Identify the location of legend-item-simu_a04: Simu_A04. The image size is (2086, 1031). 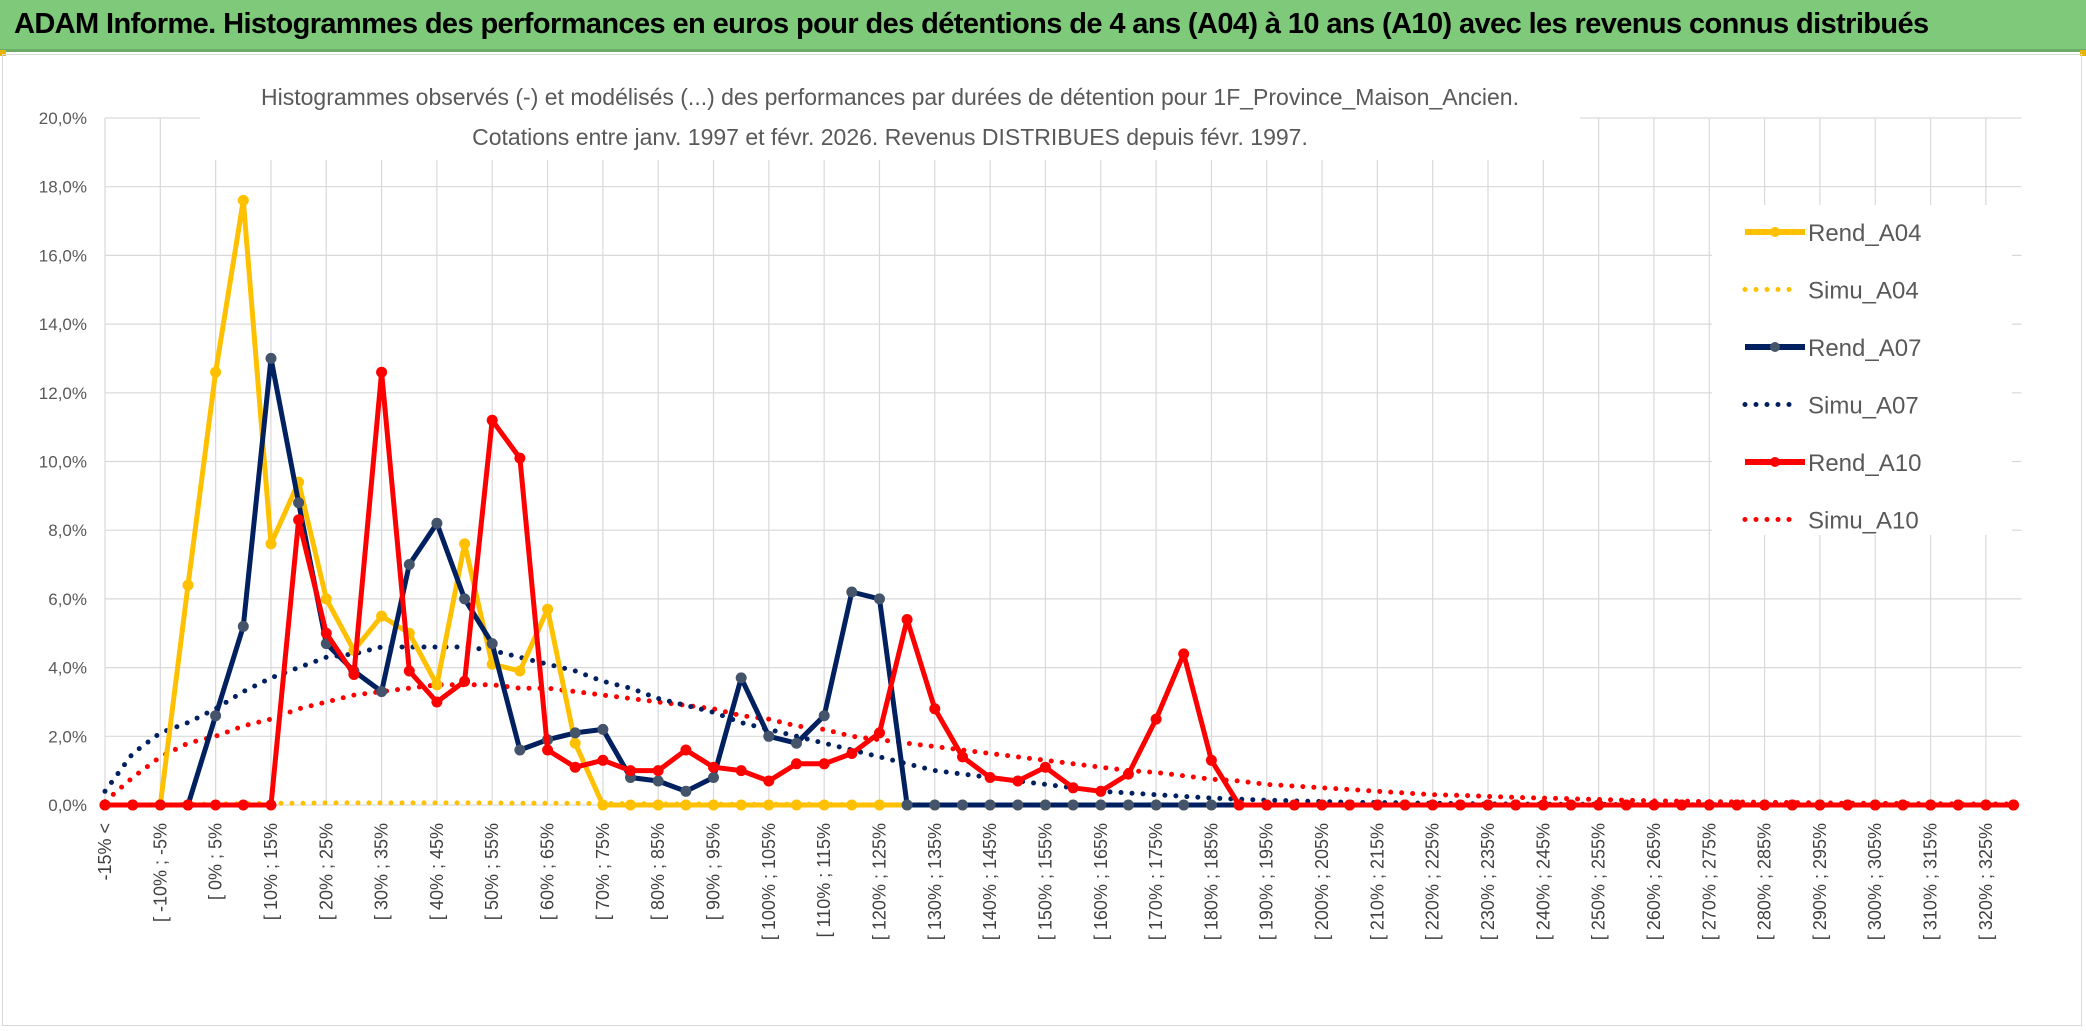
(1830, 291).